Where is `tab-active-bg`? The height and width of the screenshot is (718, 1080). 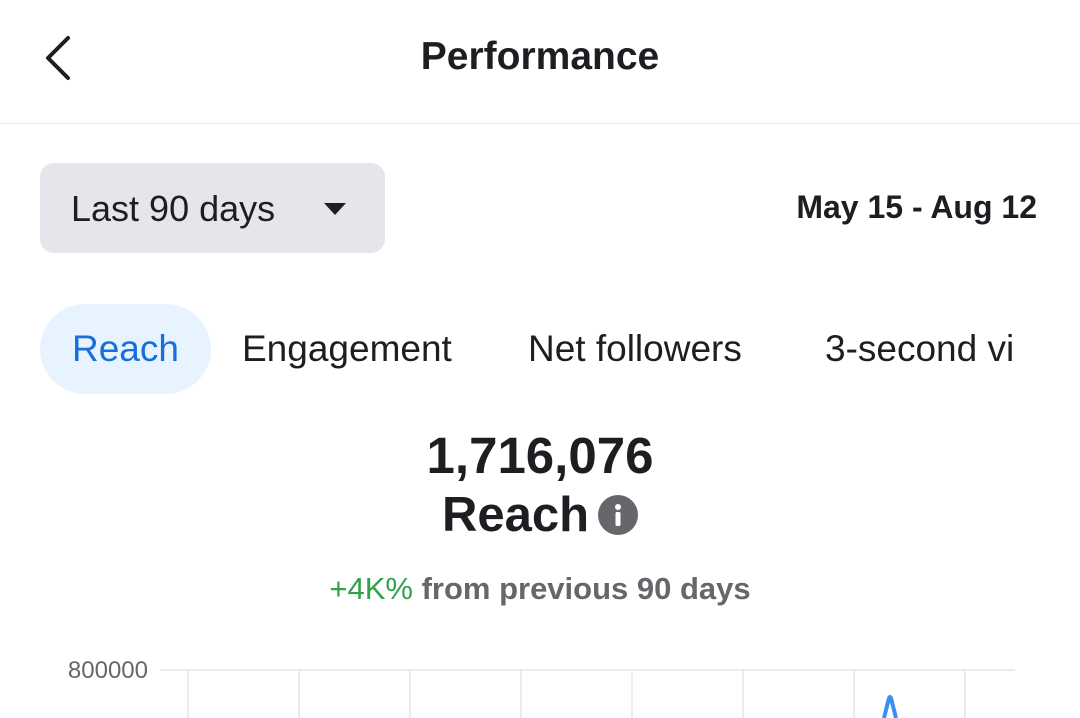
tab-active-bg is located at coordinates (125, 349).